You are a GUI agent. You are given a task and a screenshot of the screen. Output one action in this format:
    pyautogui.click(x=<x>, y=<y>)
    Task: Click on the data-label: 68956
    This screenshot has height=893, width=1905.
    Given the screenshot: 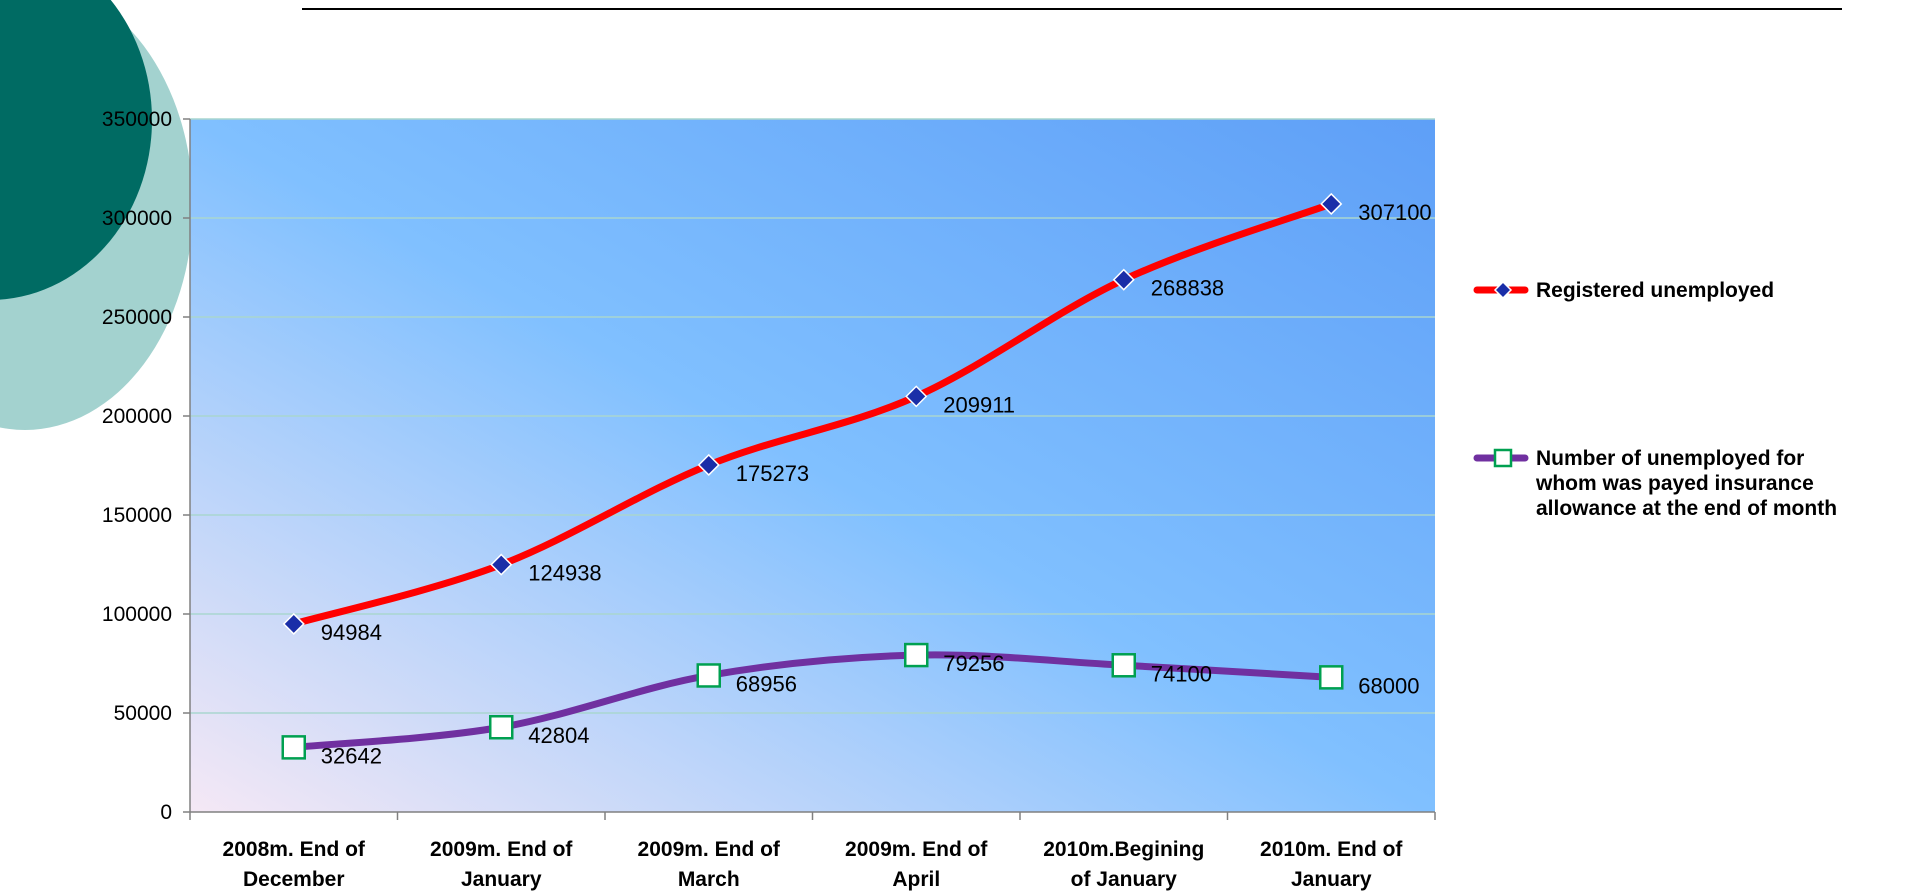 What is the action you would take?
    pyautogui.click(x=766, y=683)
    